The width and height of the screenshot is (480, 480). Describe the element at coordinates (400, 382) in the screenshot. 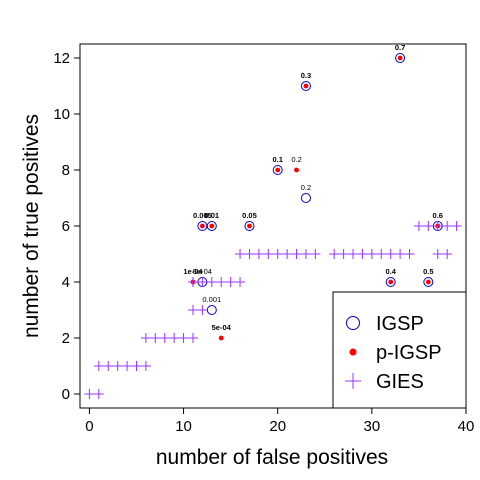

I see `legend-label: GIES` at that location.